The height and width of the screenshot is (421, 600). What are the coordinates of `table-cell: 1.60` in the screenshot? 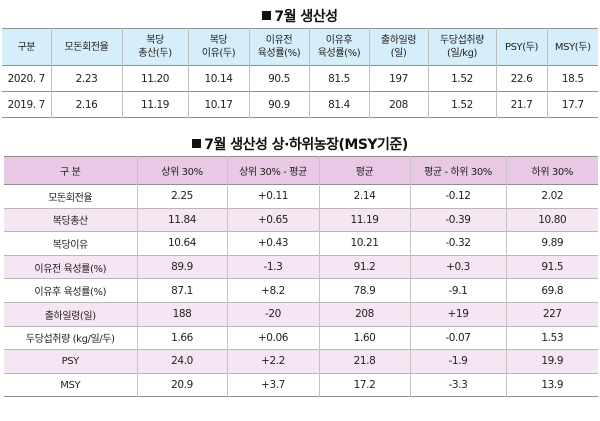 It's located at (364, 338).